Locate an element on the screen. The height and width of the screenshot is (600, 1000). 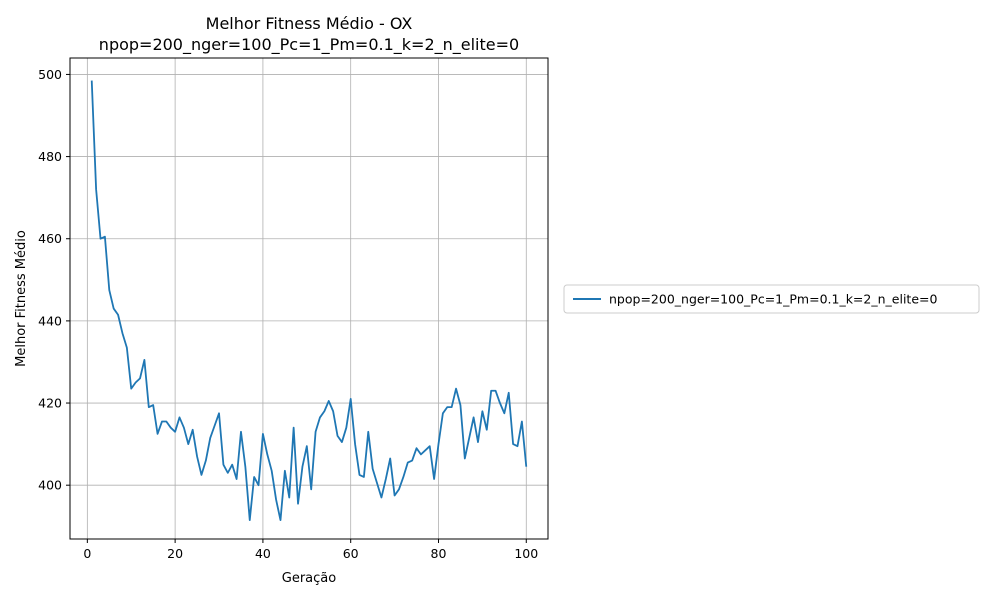
x-tick-label: 80 is located at coordinates (439, 553).